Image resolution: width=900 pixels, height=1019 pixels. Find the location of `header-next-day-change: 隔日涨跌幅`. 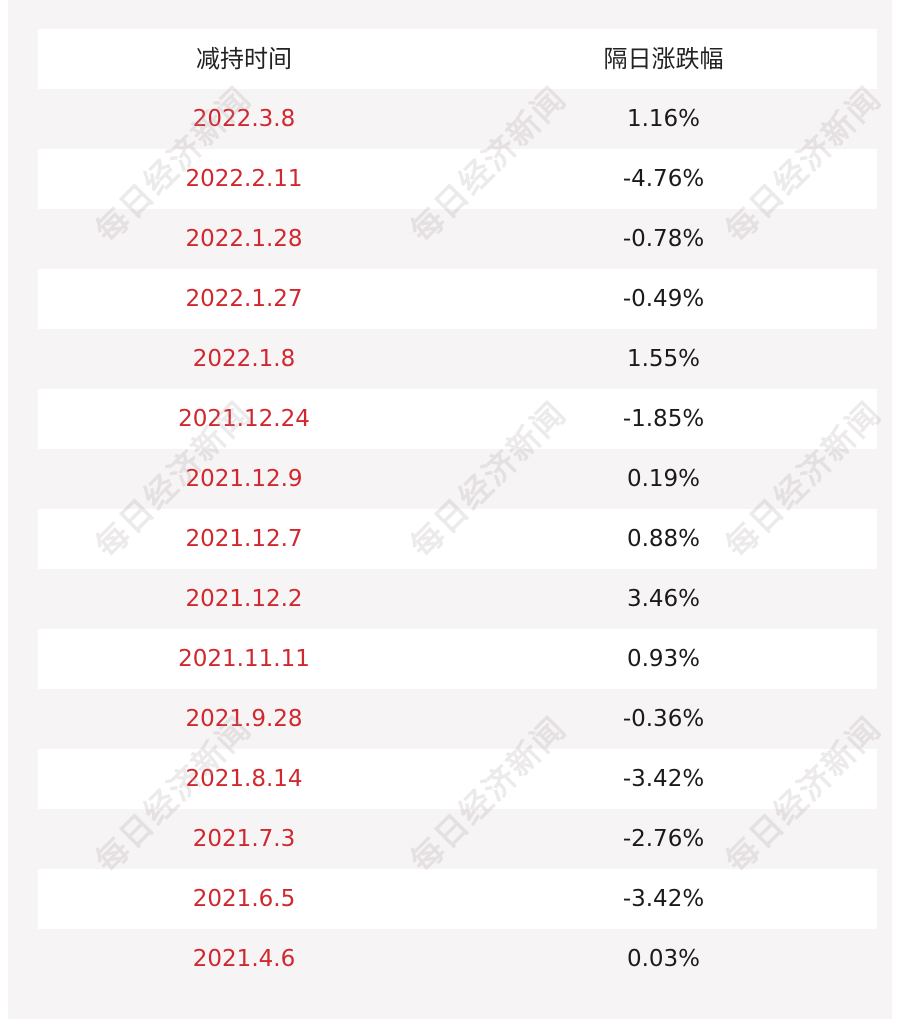

header-next-day-change: 隔日涨跌幅 is located at coordinates (663, 59).